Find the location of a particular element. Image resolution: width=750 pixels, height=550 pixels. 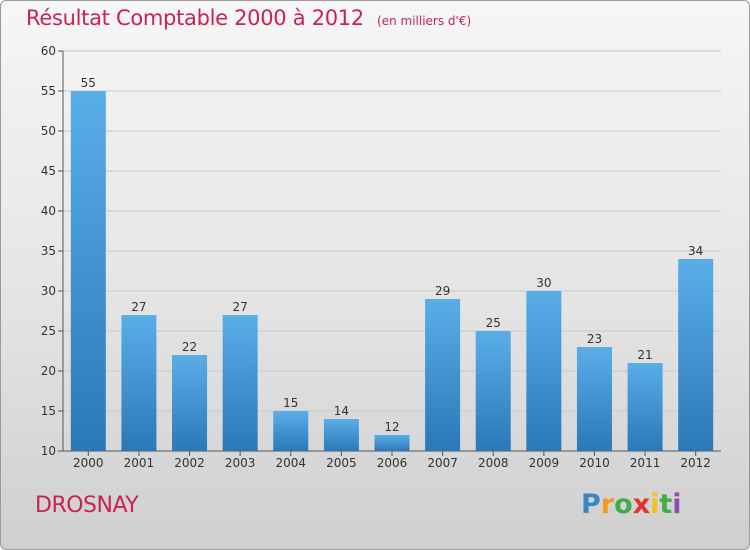

logo-letter: o is located at coordinates (623, 504).